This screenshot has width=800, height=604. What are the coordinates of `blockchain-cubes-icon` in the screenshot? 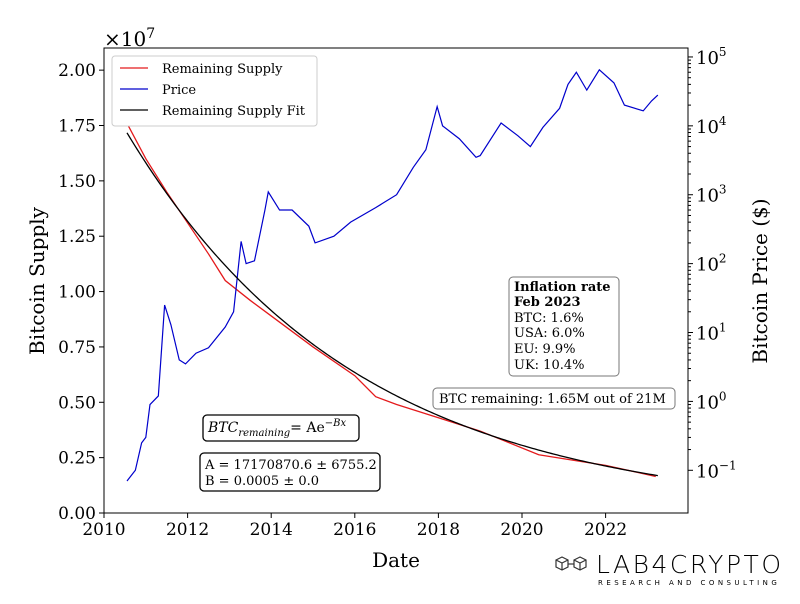 It's located at (571, 563).